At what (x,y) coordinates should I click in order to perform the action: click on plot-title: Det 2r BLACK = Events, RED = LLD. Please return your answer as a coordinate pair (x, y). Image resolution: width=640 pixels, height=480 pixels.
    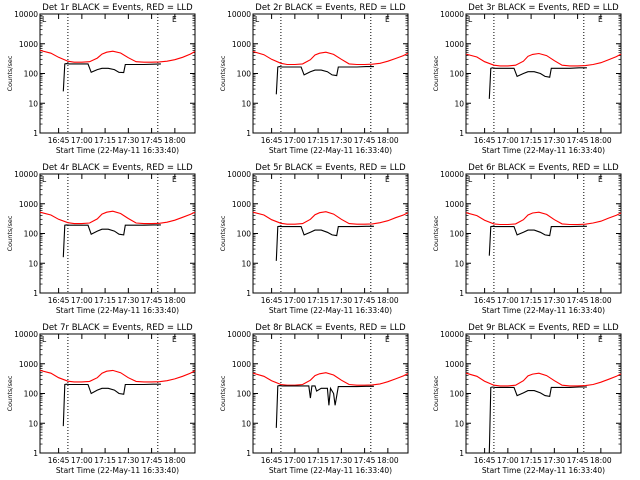
    Looking at the image, I should click on (330, 8).